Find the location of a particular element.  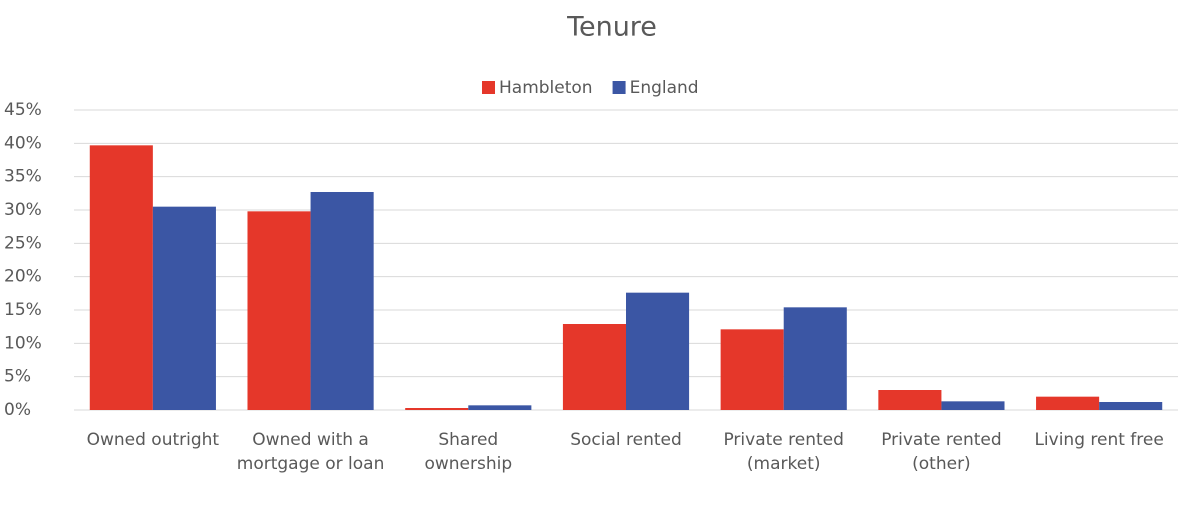

x-tick-label: Social rented is located at coordinates (626, 440).